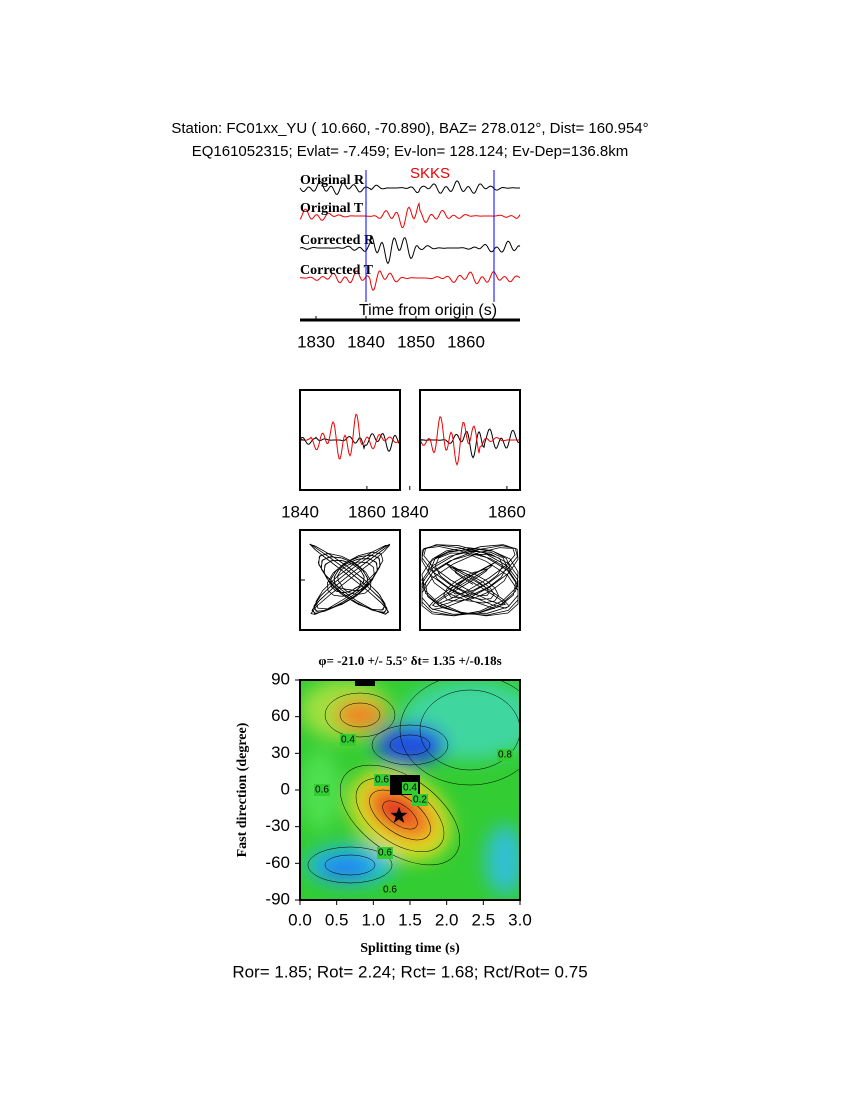 This screenshot has width=850, height=1100. I want to click on y-tick-label: -30, so click(277, 825).